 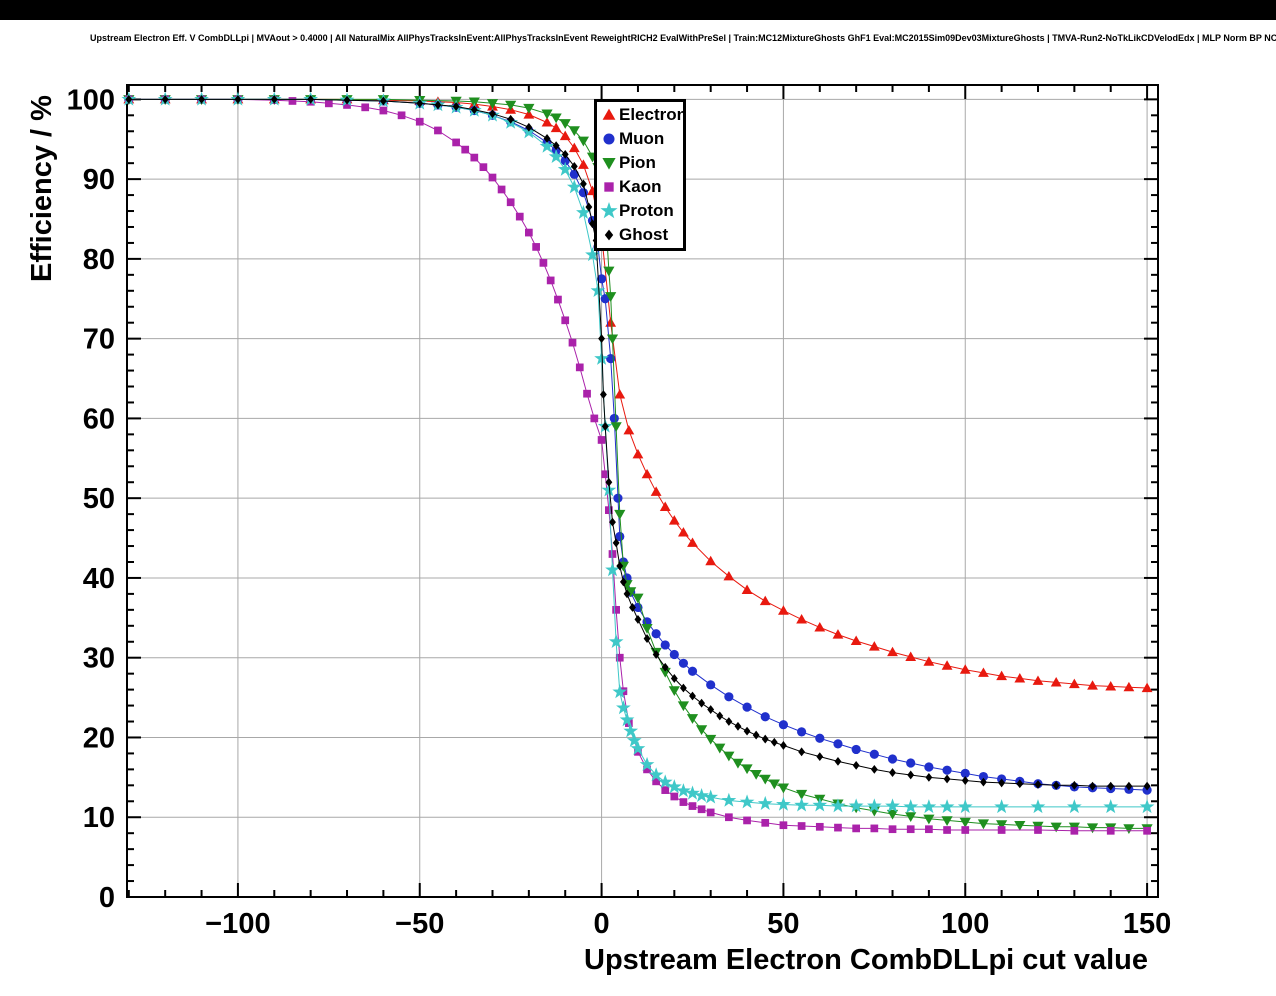 I want to click on legend-item-ghost: Ghost, so click(x=641, y=235).